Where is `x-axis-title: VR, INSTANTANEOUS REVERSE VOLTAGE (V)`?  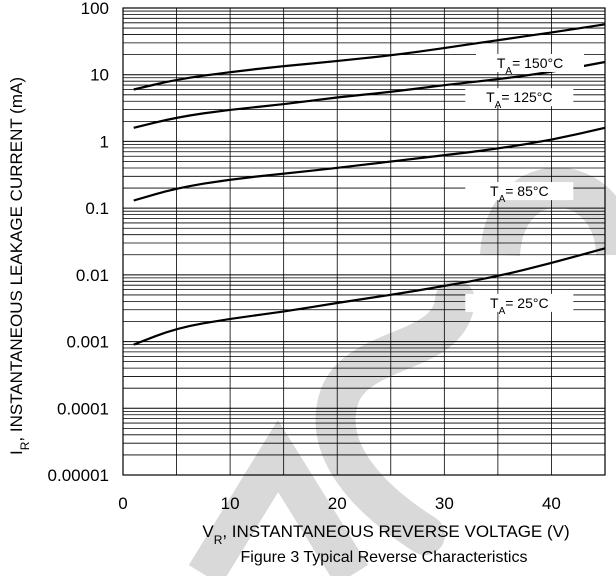 x-axis-title: VR, INSTANTANEOUS REVERSE VOLTAGE (V) is located at coordinates (385, 534).